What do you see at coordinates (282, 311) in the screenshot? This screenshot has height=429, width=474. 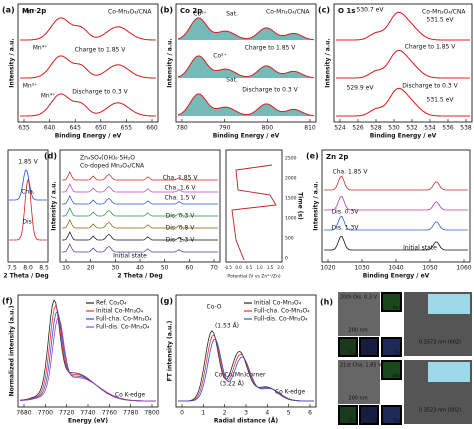 I see `legend-entry: Full-cha. Co-Mn₃O₄` at bounding box center [282, 311].